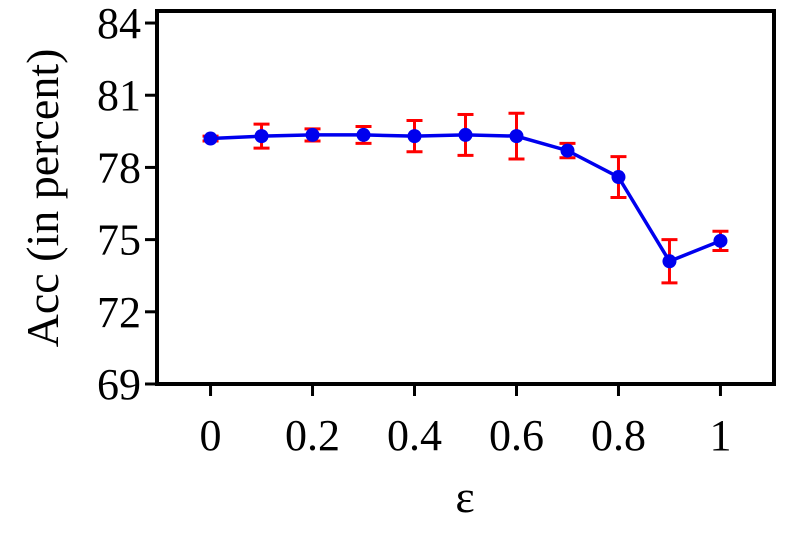 Image resolution: width=789 pixels, height=534 pixels. What do you see at coordinates (119, 167) in the screenshot?
I see `y-tick-label: 78` at bounding box center [119, 167].